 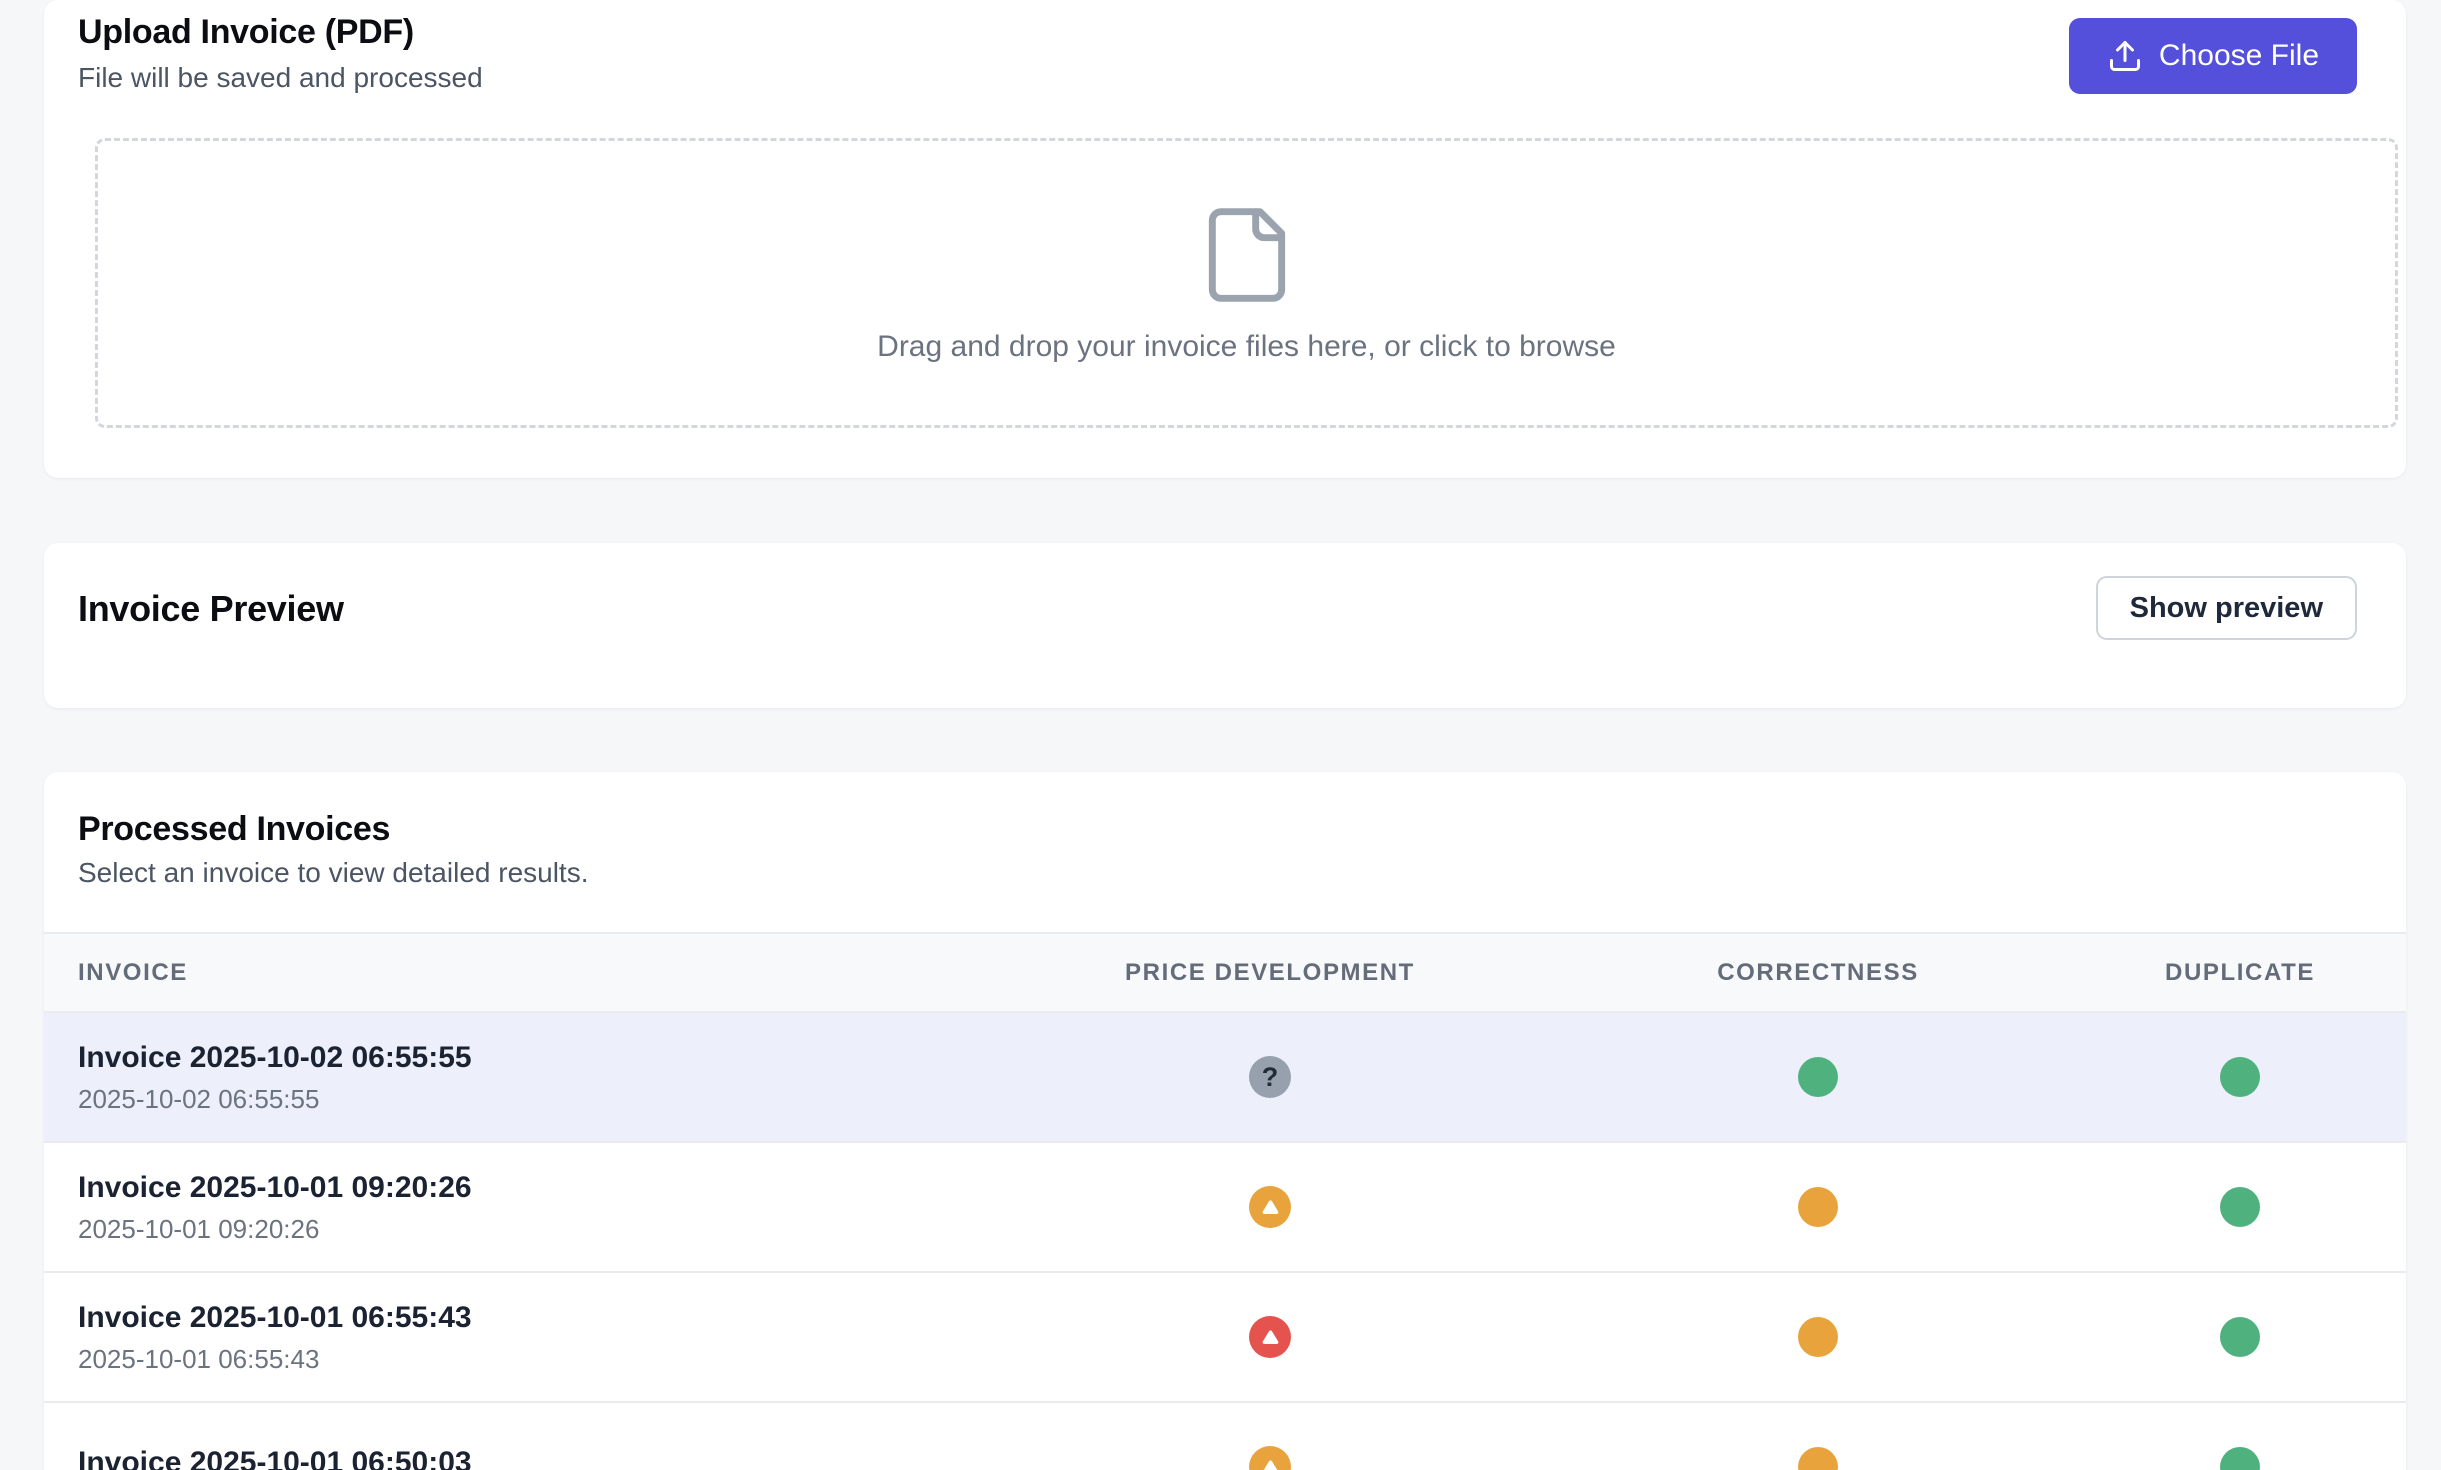 What do you see at coordinates (234, 829) in the screenshot?
I see `processed-title: Processed Invoices` at bounding box center [234, 829].